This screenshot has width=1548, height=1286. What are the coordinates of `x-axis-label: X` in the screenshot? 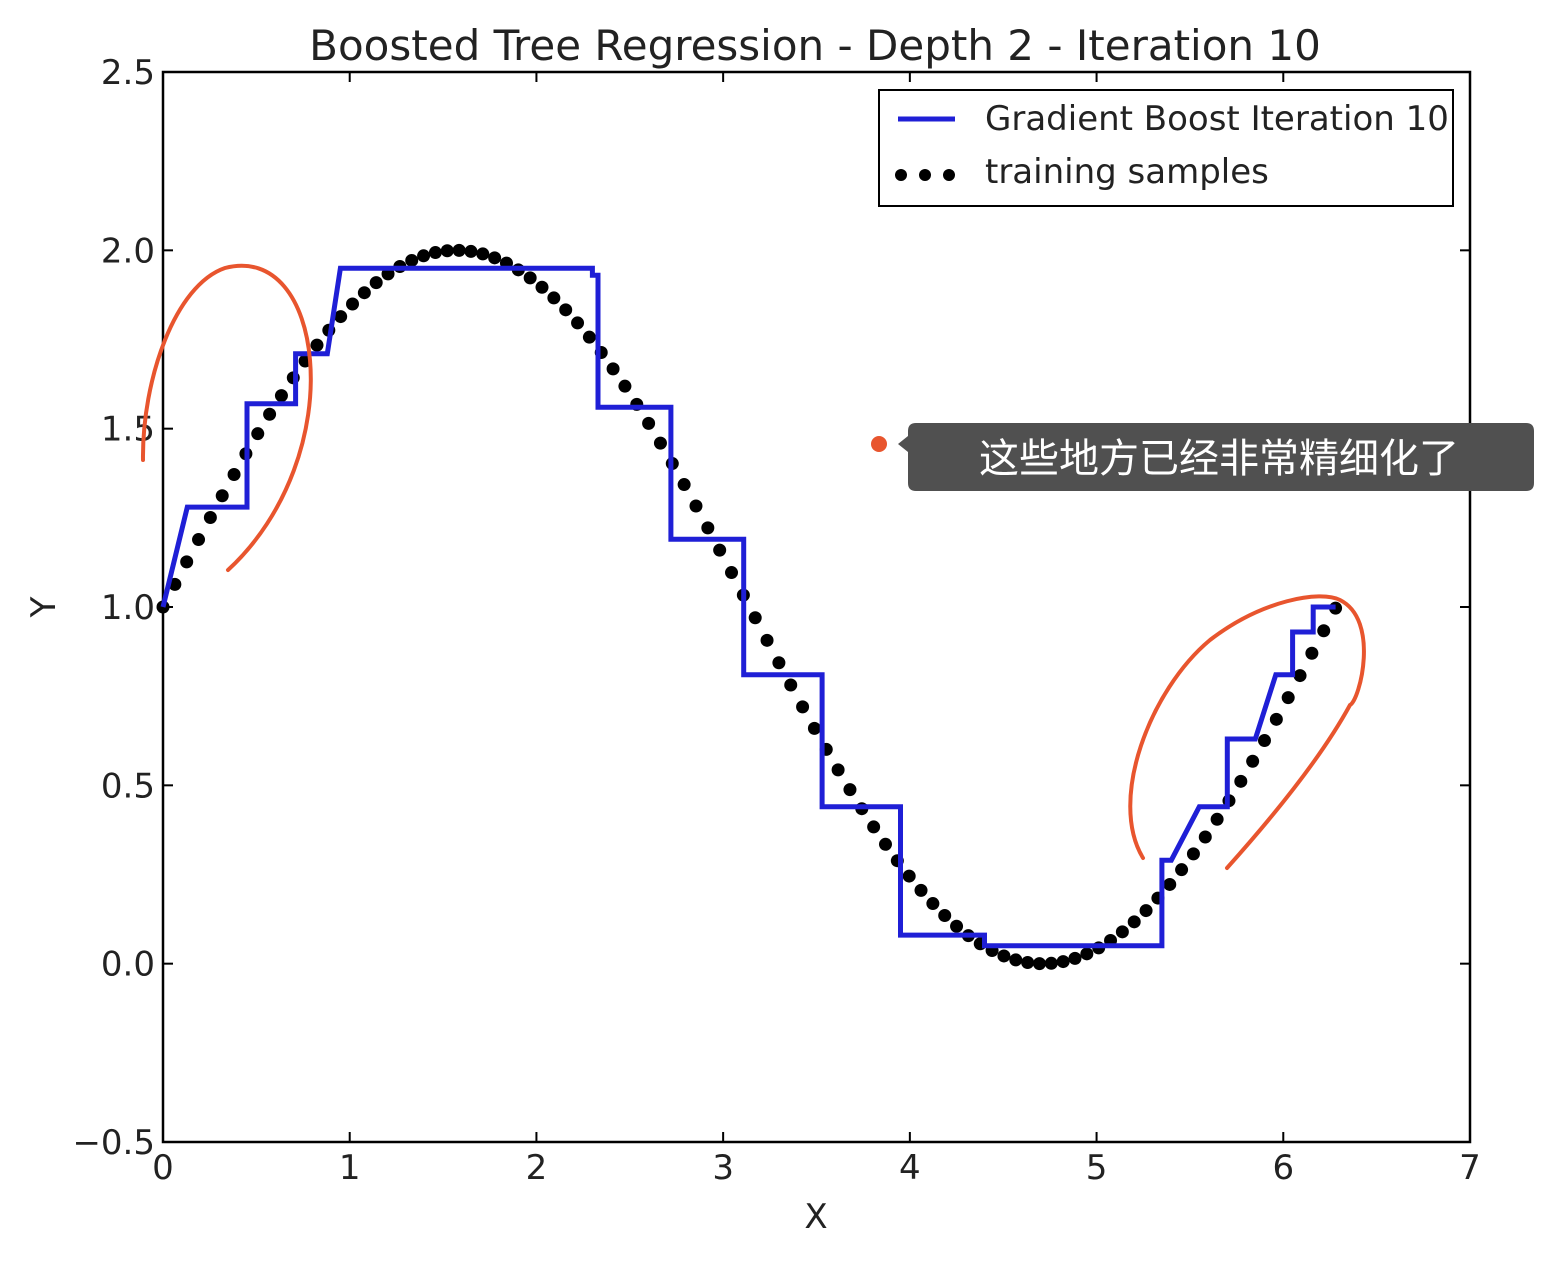 It's located at (815, 1217).